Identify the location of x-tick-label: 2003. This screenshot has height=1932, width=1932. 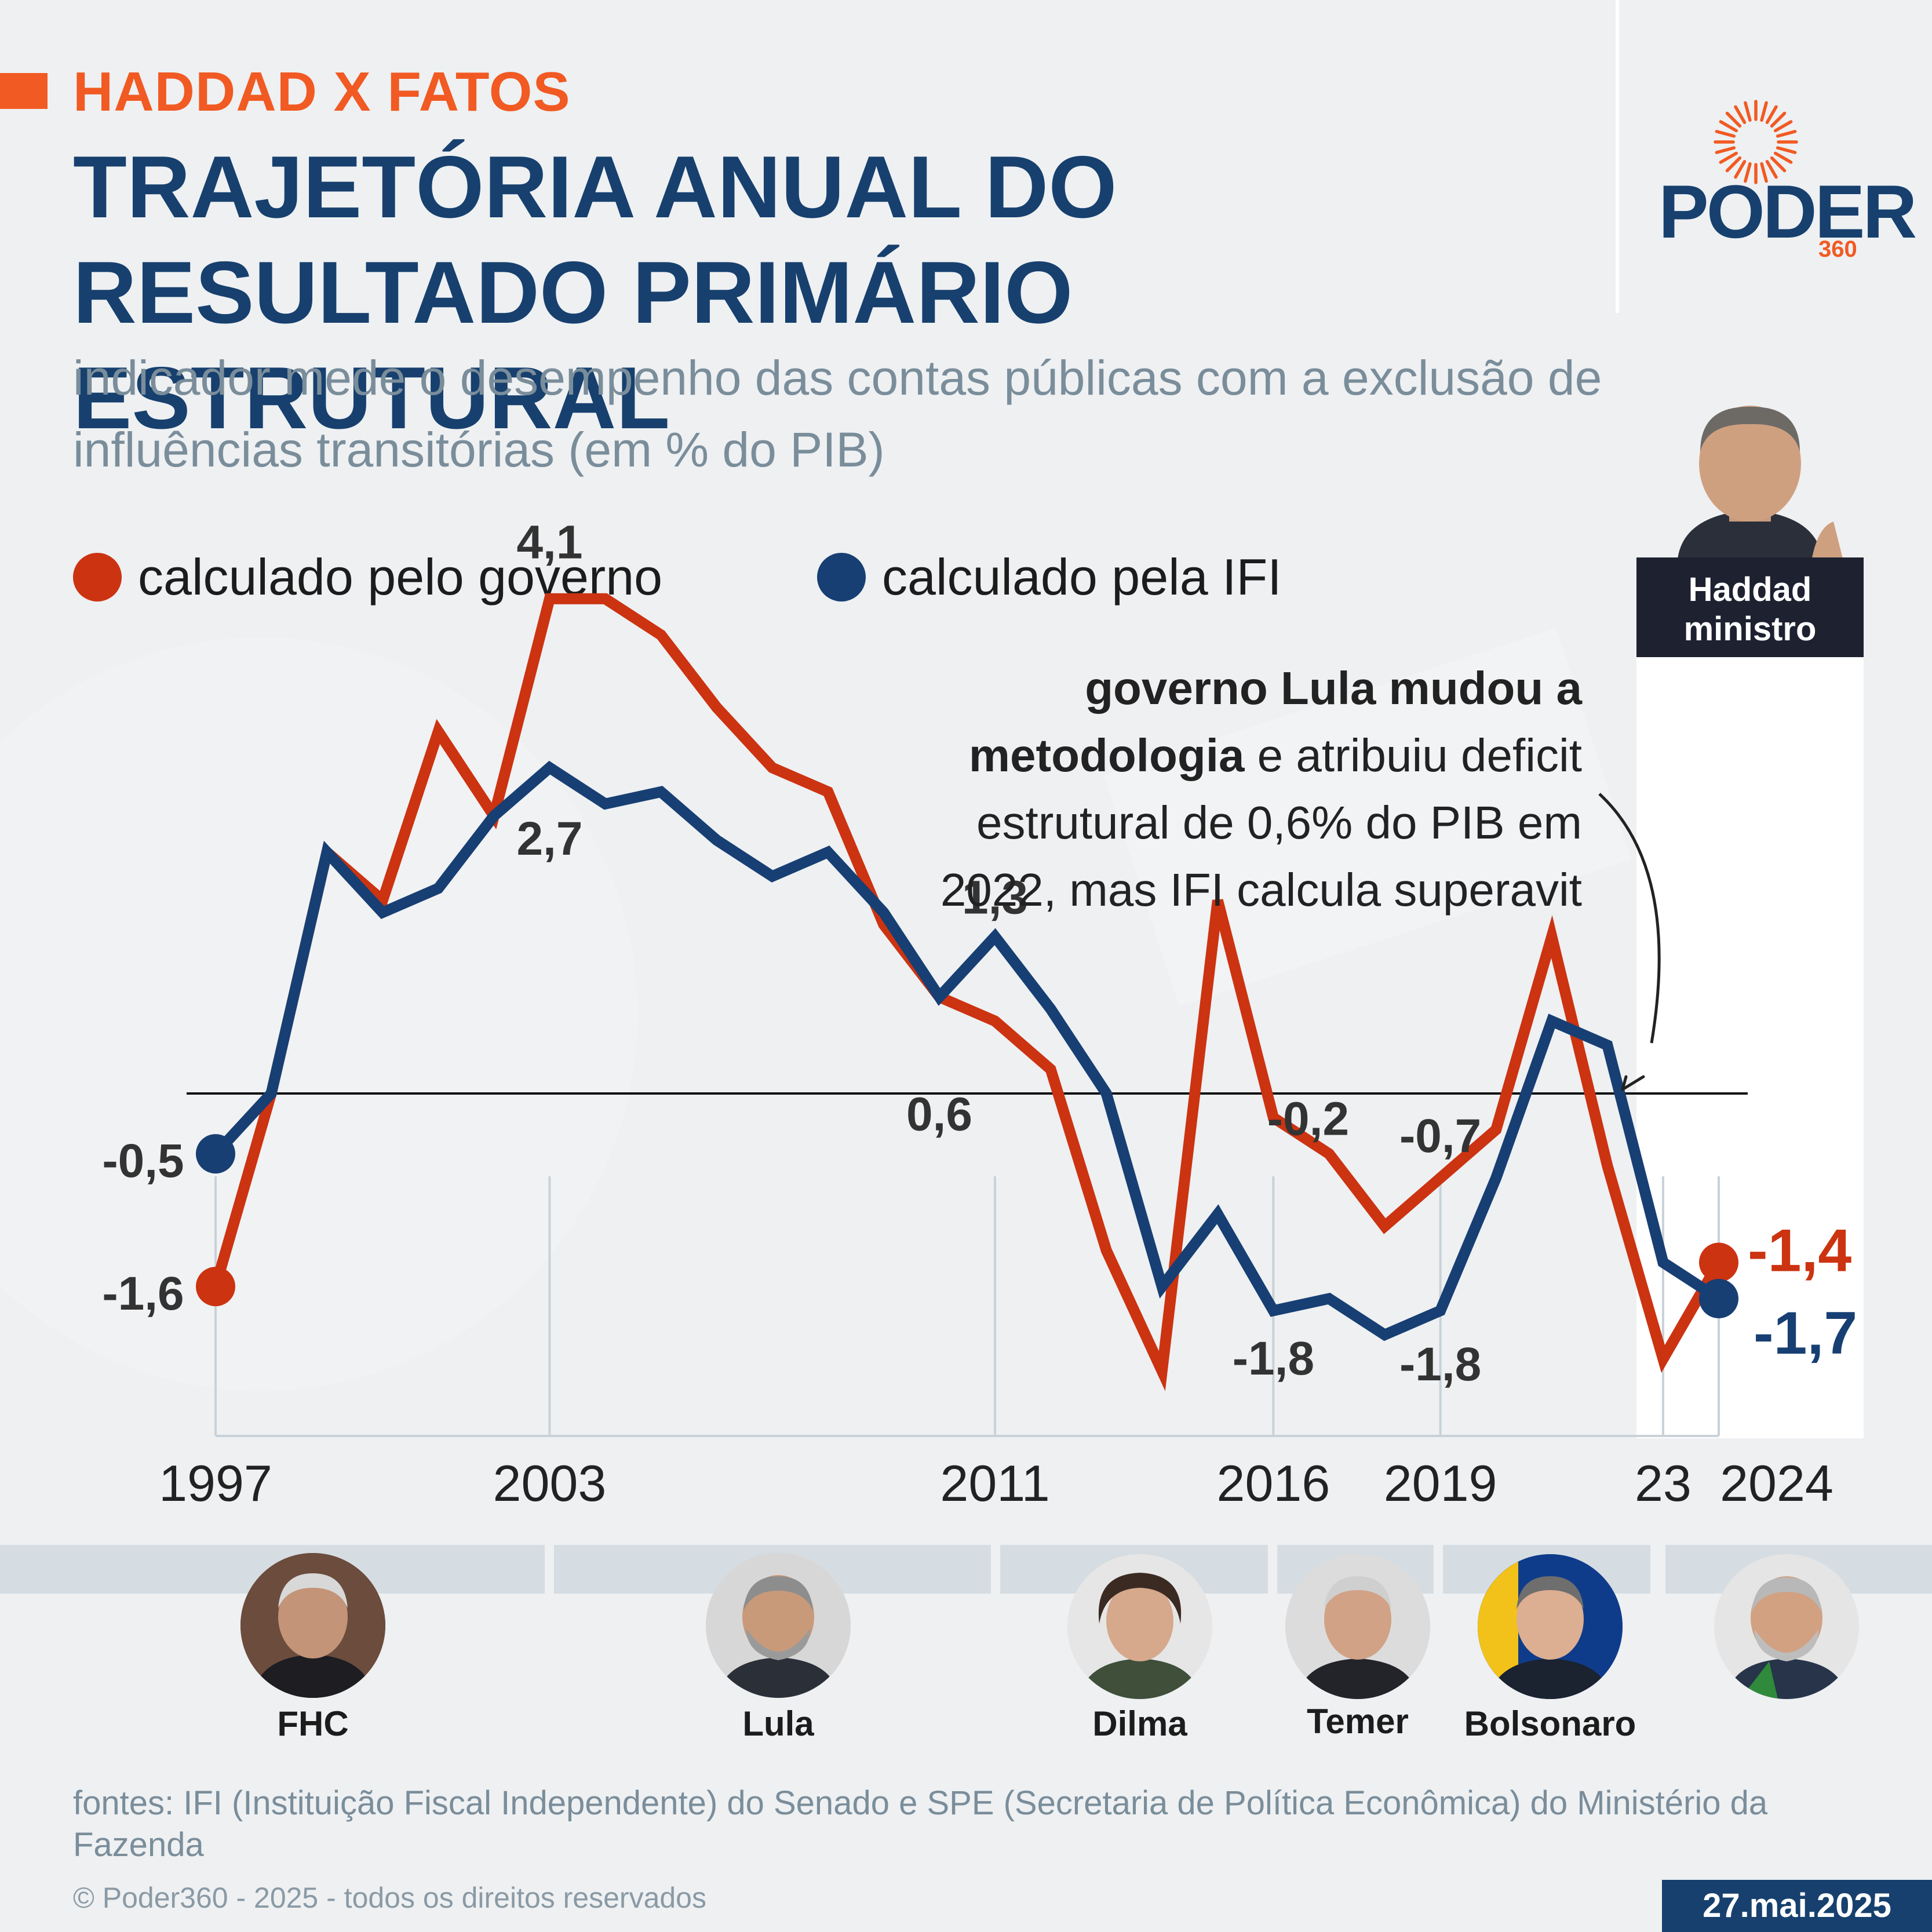
(550, 1483).